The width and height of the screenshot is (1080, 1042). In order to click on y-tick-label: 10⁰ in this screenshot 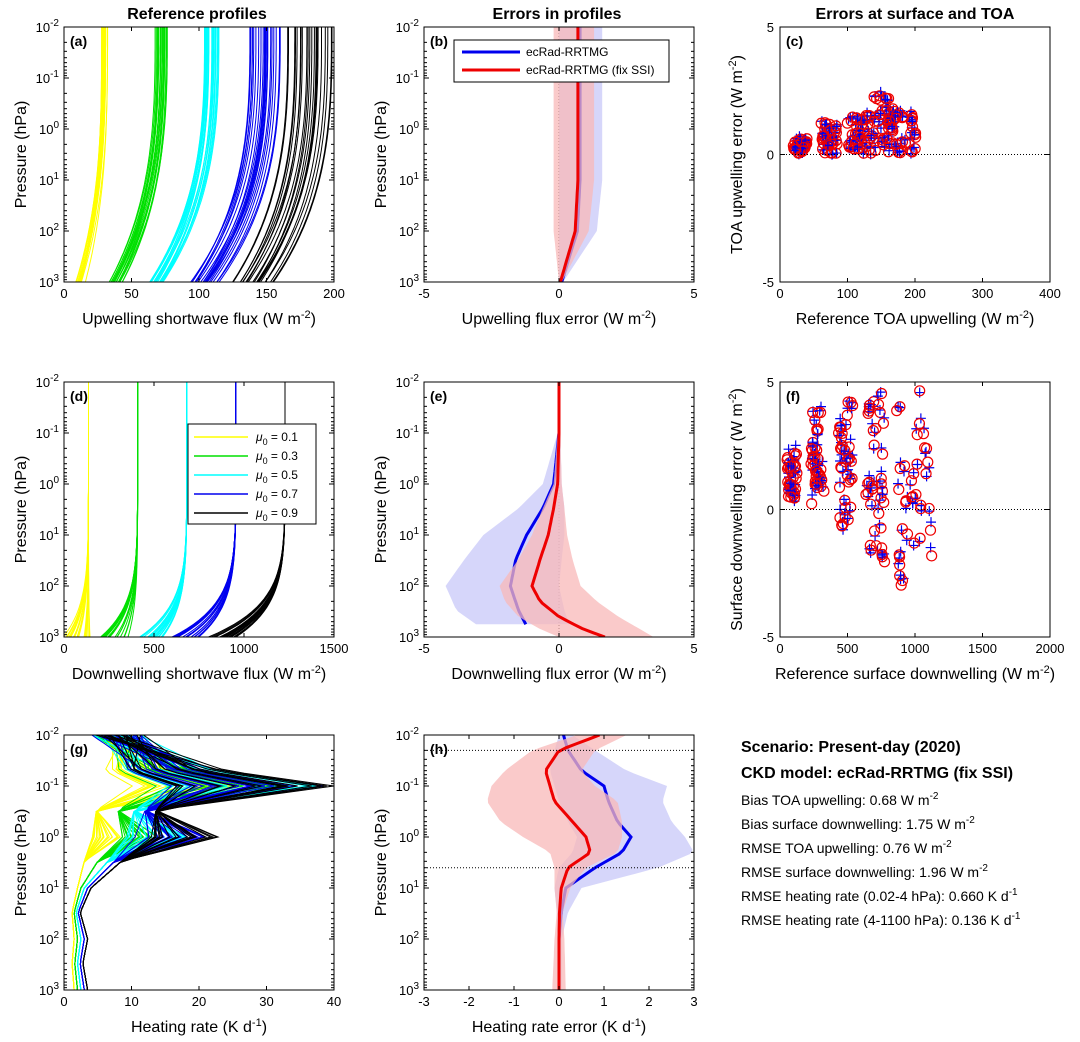, I will do `click(409, 128)`.